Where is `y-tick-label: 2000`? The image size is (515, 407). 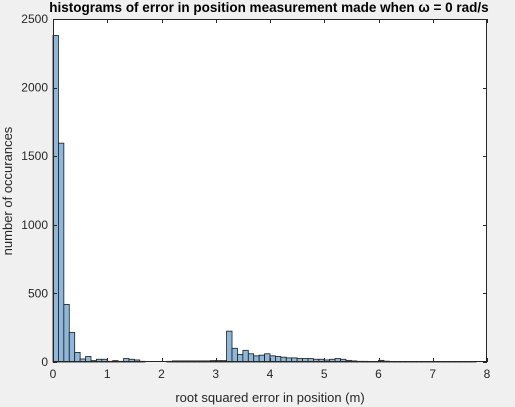
y-tick-label: 2000 is located at coordinates (34, 88).